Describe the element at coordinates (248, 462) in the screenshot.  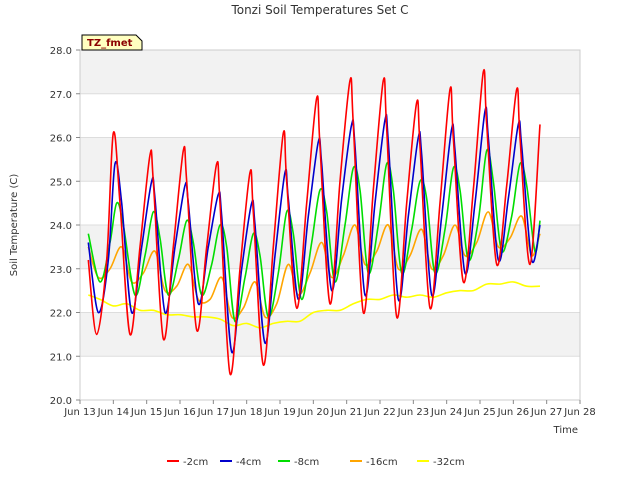
I see `legend-label: -4cm` at that location.